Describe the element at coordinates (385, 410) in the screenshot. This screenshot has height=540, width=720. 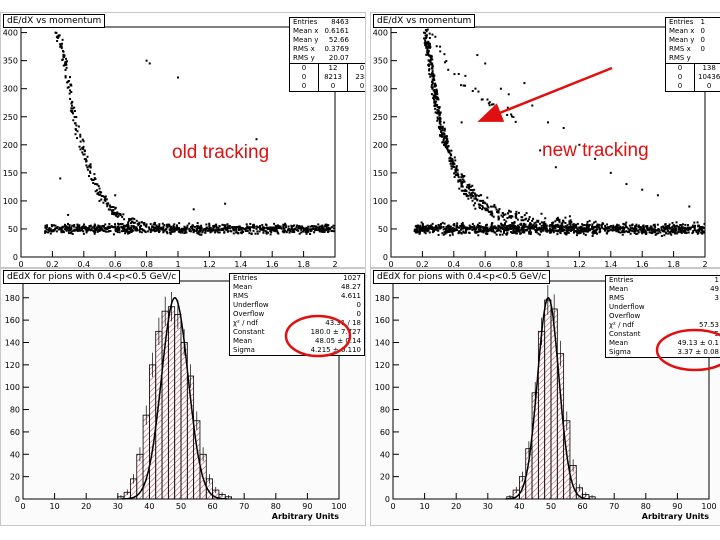
I see `y-tick-label: 80` at that location.